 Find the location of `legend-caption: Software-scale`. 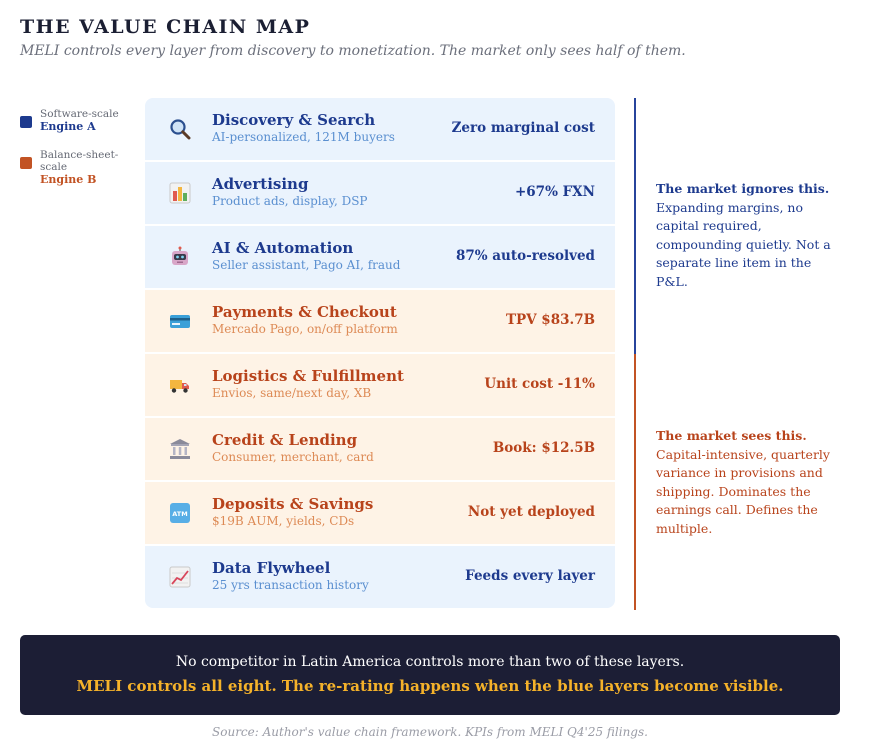

legend-caption: Software-scale is located at coordinates (79, 114).